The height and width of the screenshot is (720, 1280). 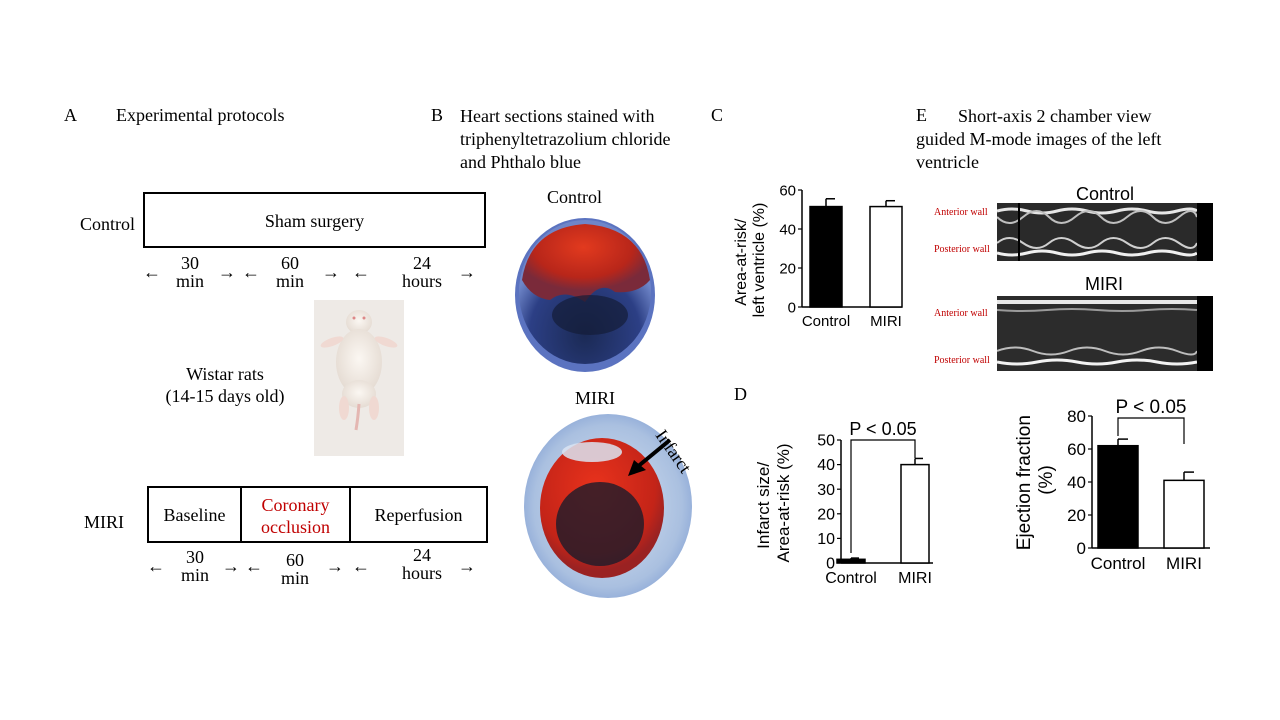 What do you see at coordinates (104, 522) in the screenshot?
I see `miri-group-label: MIRI` at bounding box center [104, 522].